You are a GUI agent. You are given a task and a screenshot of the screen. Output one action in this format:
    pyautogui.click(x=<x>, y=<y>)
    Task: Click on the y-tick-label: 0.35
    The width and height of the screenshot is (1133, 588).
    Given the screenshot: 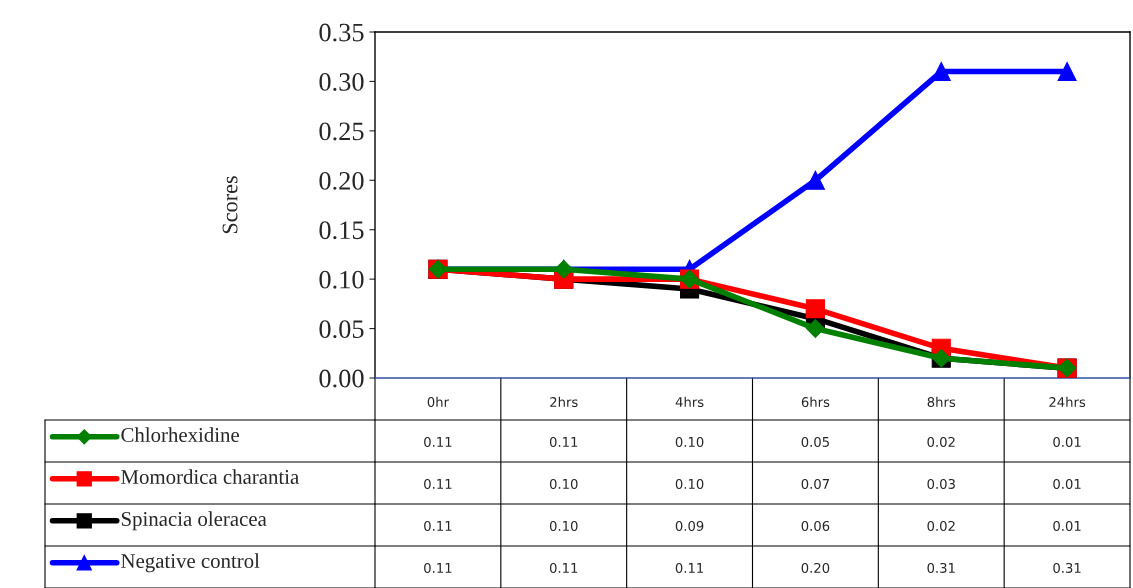 What is the action you would take?
    pyautogui.click(x=341, y=32)
    